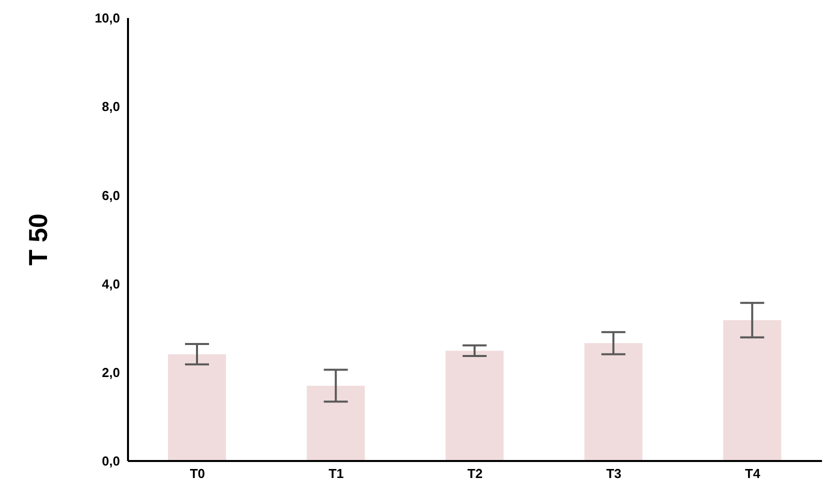  What do you see at coordinates (753, 474) in the screenshot?
I see `x-tick-label: T4` at bounding box center [753, 474].